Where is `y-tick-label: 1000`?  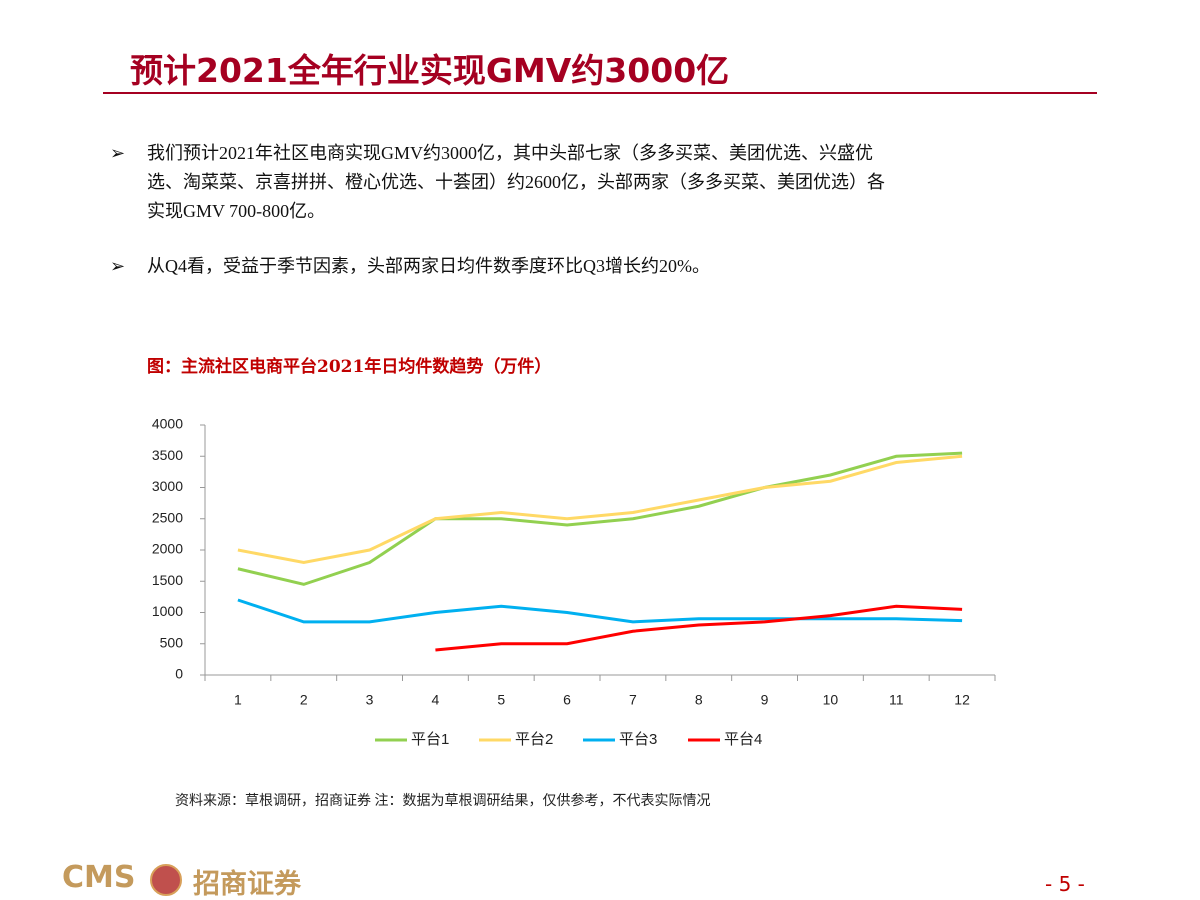 y-tick-label: 1000 is located at coordinates (167, 611).